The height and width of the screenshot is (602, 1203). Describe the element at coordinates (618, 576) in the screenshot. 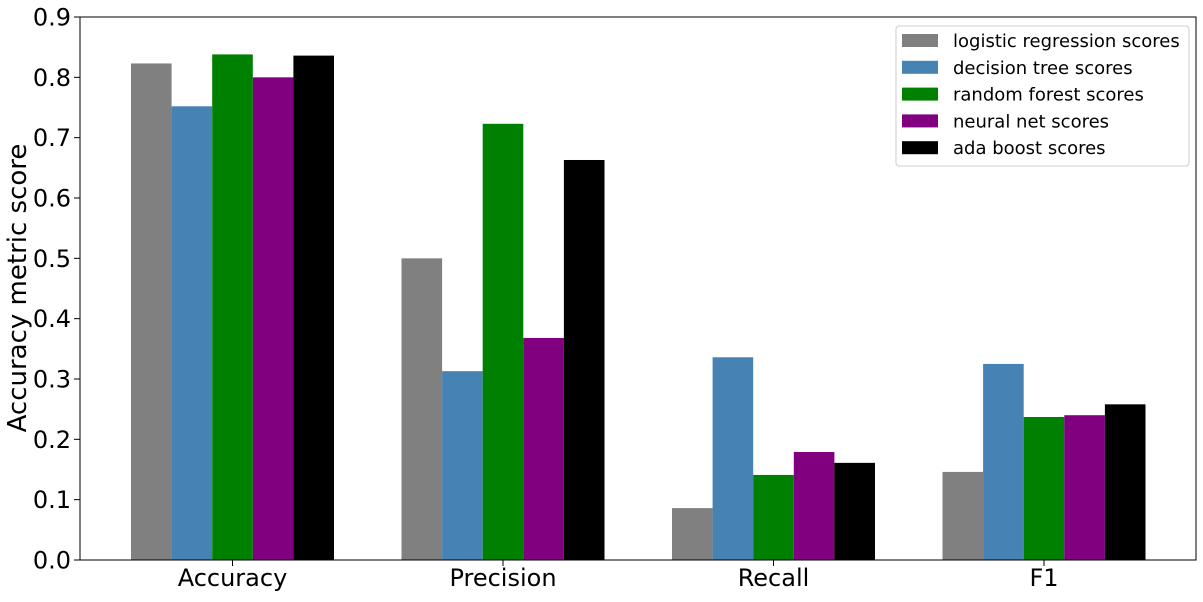

I see `x-axis: Accuracy Precision Recall F1` at that location.